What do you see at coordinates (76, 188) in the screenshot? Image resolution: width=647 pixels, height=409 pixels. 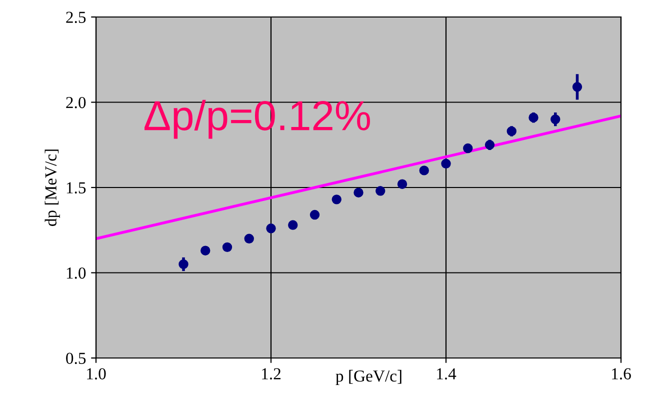 I see `y-tick-label: 1.5` at bounding box center [76, 188].